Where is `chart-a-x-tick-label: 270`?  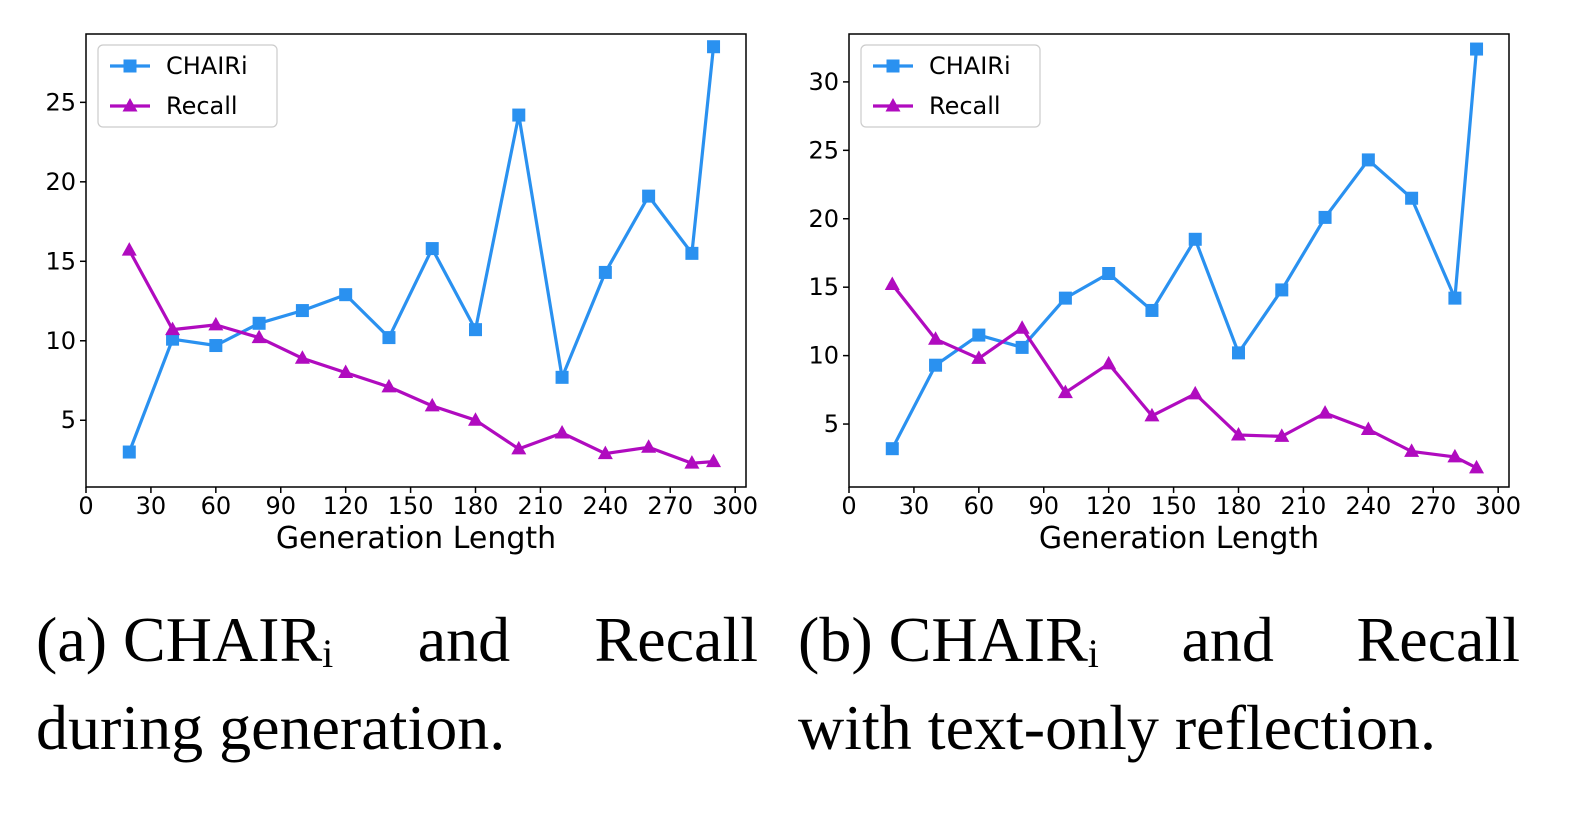 chart-a-x-tick-label: 270 is located at coordinates (670, 506).